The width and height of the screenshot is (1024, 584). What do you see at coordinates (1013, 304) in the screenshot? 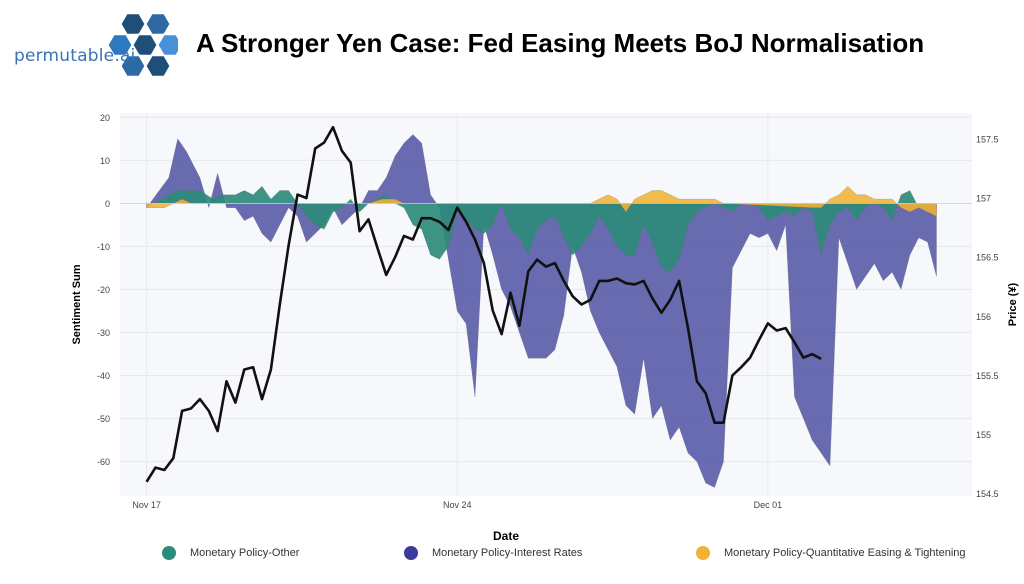
I see `y-right-axis-title: Price (¥)` at bounding box center [1013, 304].